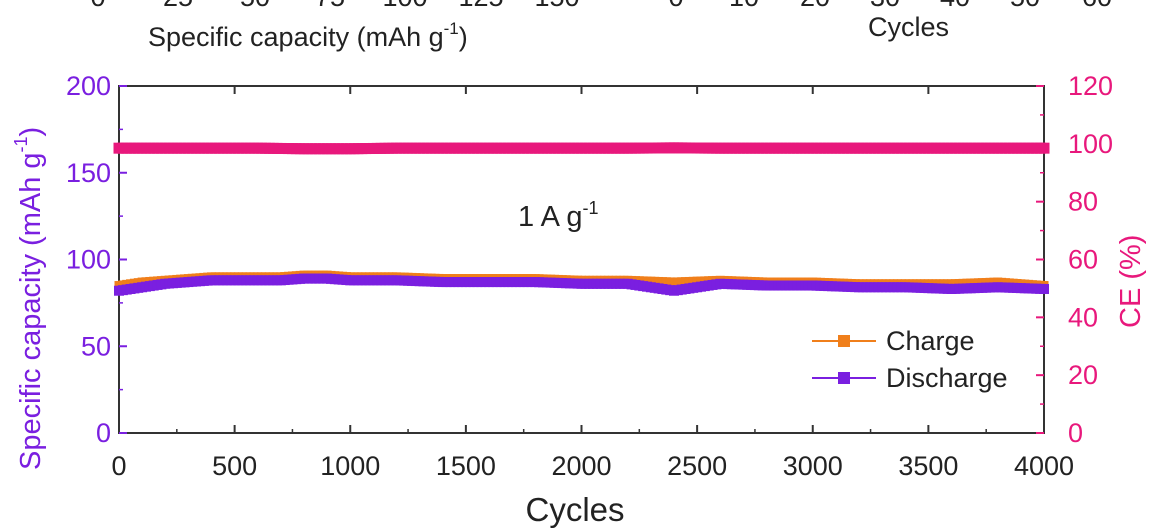  I want to click on x-tick-label: 4000, so click(1044, 466).